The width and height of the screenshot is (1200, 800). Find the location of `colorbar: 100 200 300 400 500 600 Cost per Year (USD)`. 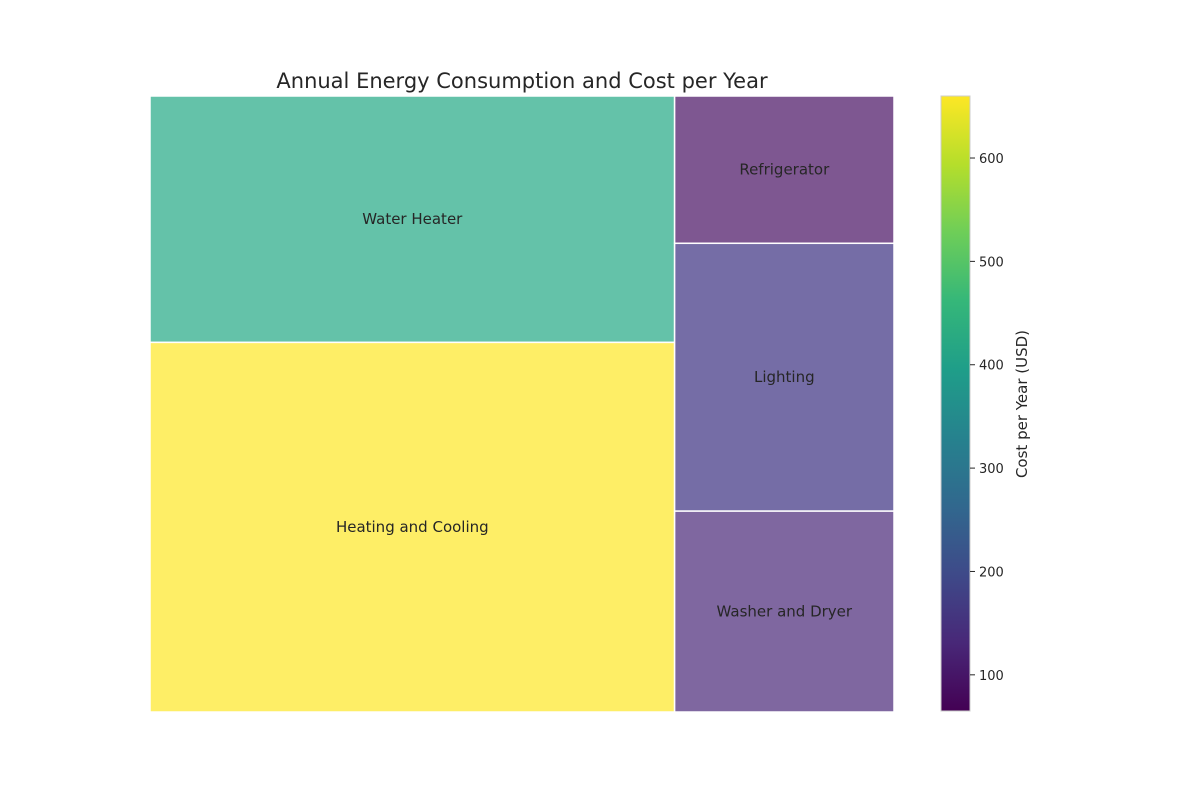

colorbar: 100 200 300 400 500 600 Cost per Year (USD) is located at coordinates (985, 403).